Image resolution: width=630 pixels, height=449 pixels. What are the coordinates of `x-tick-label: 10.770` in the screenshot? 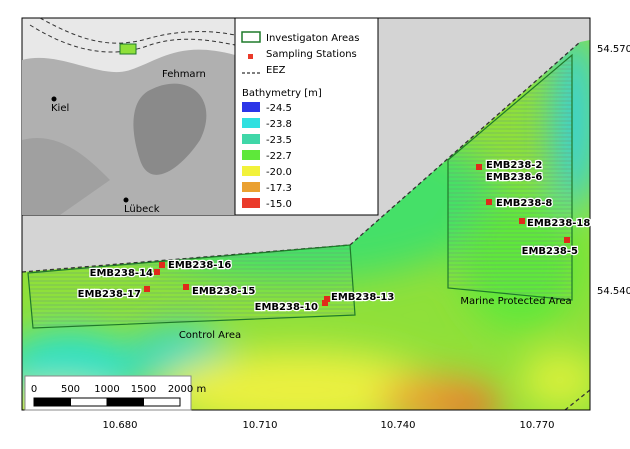 It's located at (537, 425).